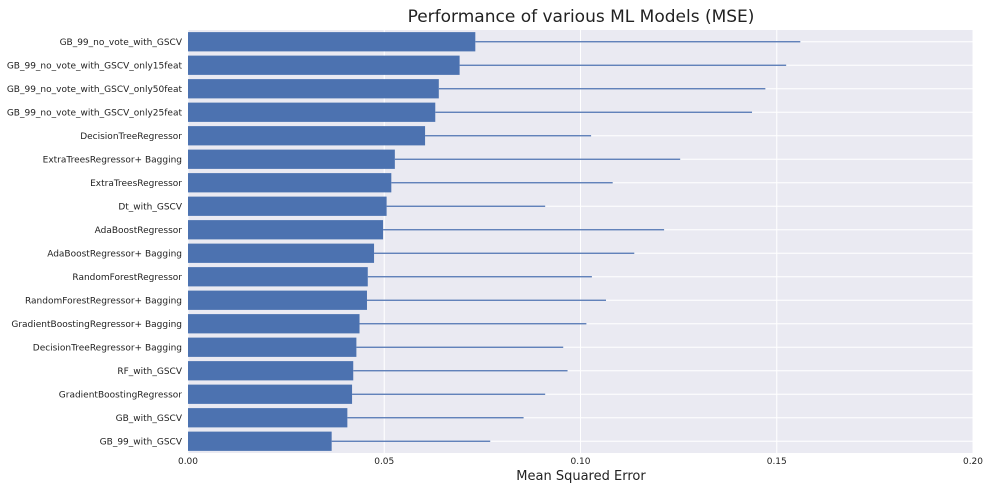 Image resolution: width=998 pixels, height=488 pixels. What do you see at coordinates (95, 113) in the screenshot?
I see `category-label: GB_99_no_vote_with_GSCV_only25feat` at bounding box center [95, 113].